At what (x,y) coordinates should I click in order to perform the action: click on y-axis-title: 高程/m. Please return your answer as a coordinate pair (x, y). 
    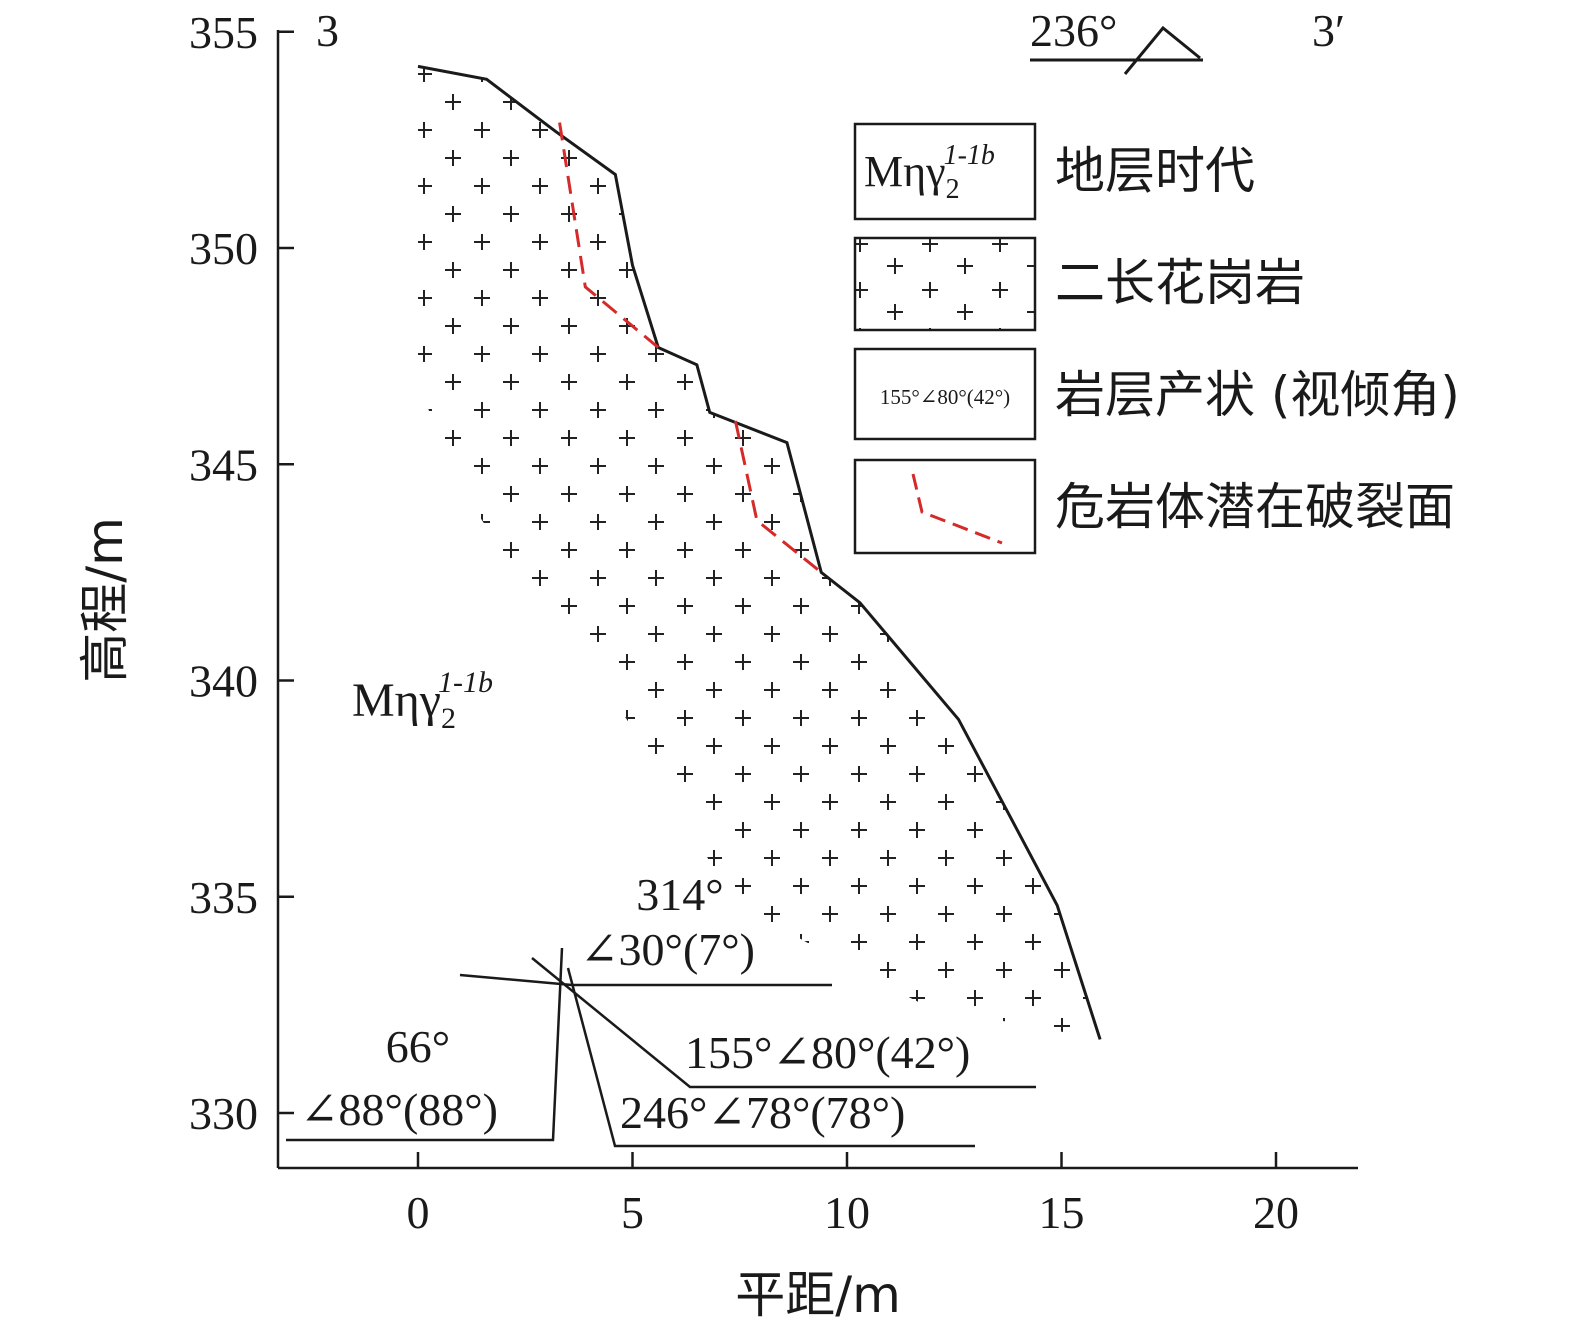
    Looking at the image, I should click on (105, 600).